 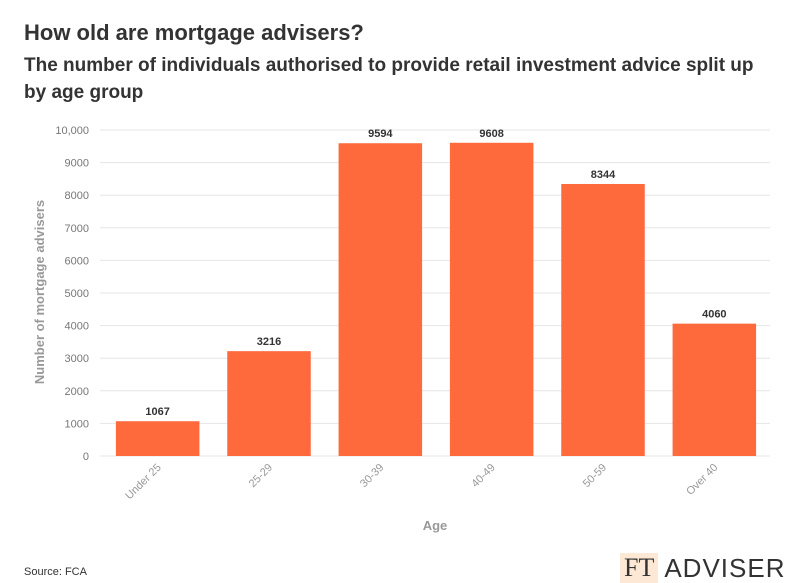 What do you see at coordinates (77, 392) in the screenshot?
I see `y-tick-label: 2000` at bounding box center [77, 392].